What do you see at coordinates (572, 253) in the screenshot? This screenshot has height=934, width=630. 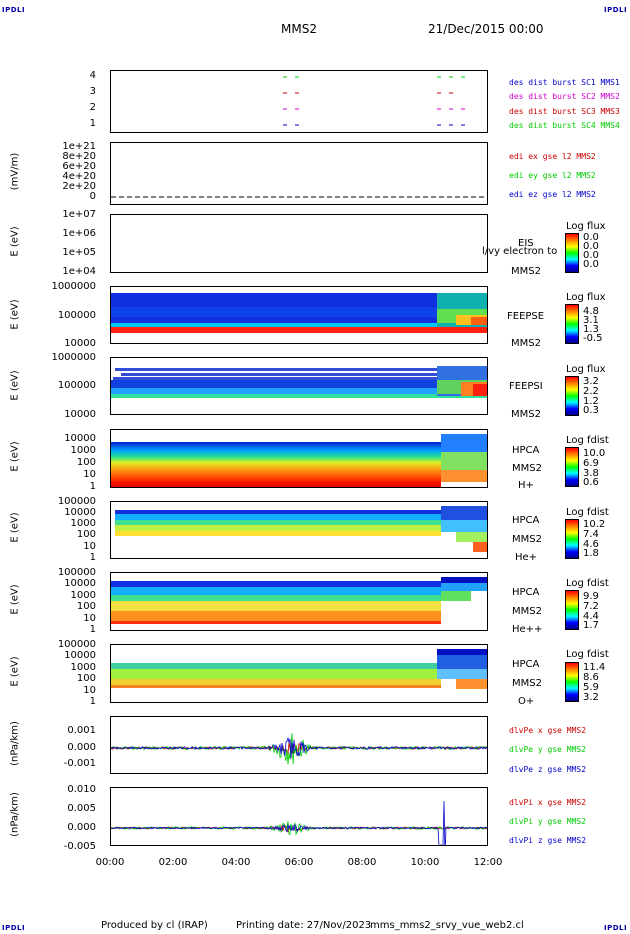 I see `p3-colorbar` at bounding box center [572, 253].